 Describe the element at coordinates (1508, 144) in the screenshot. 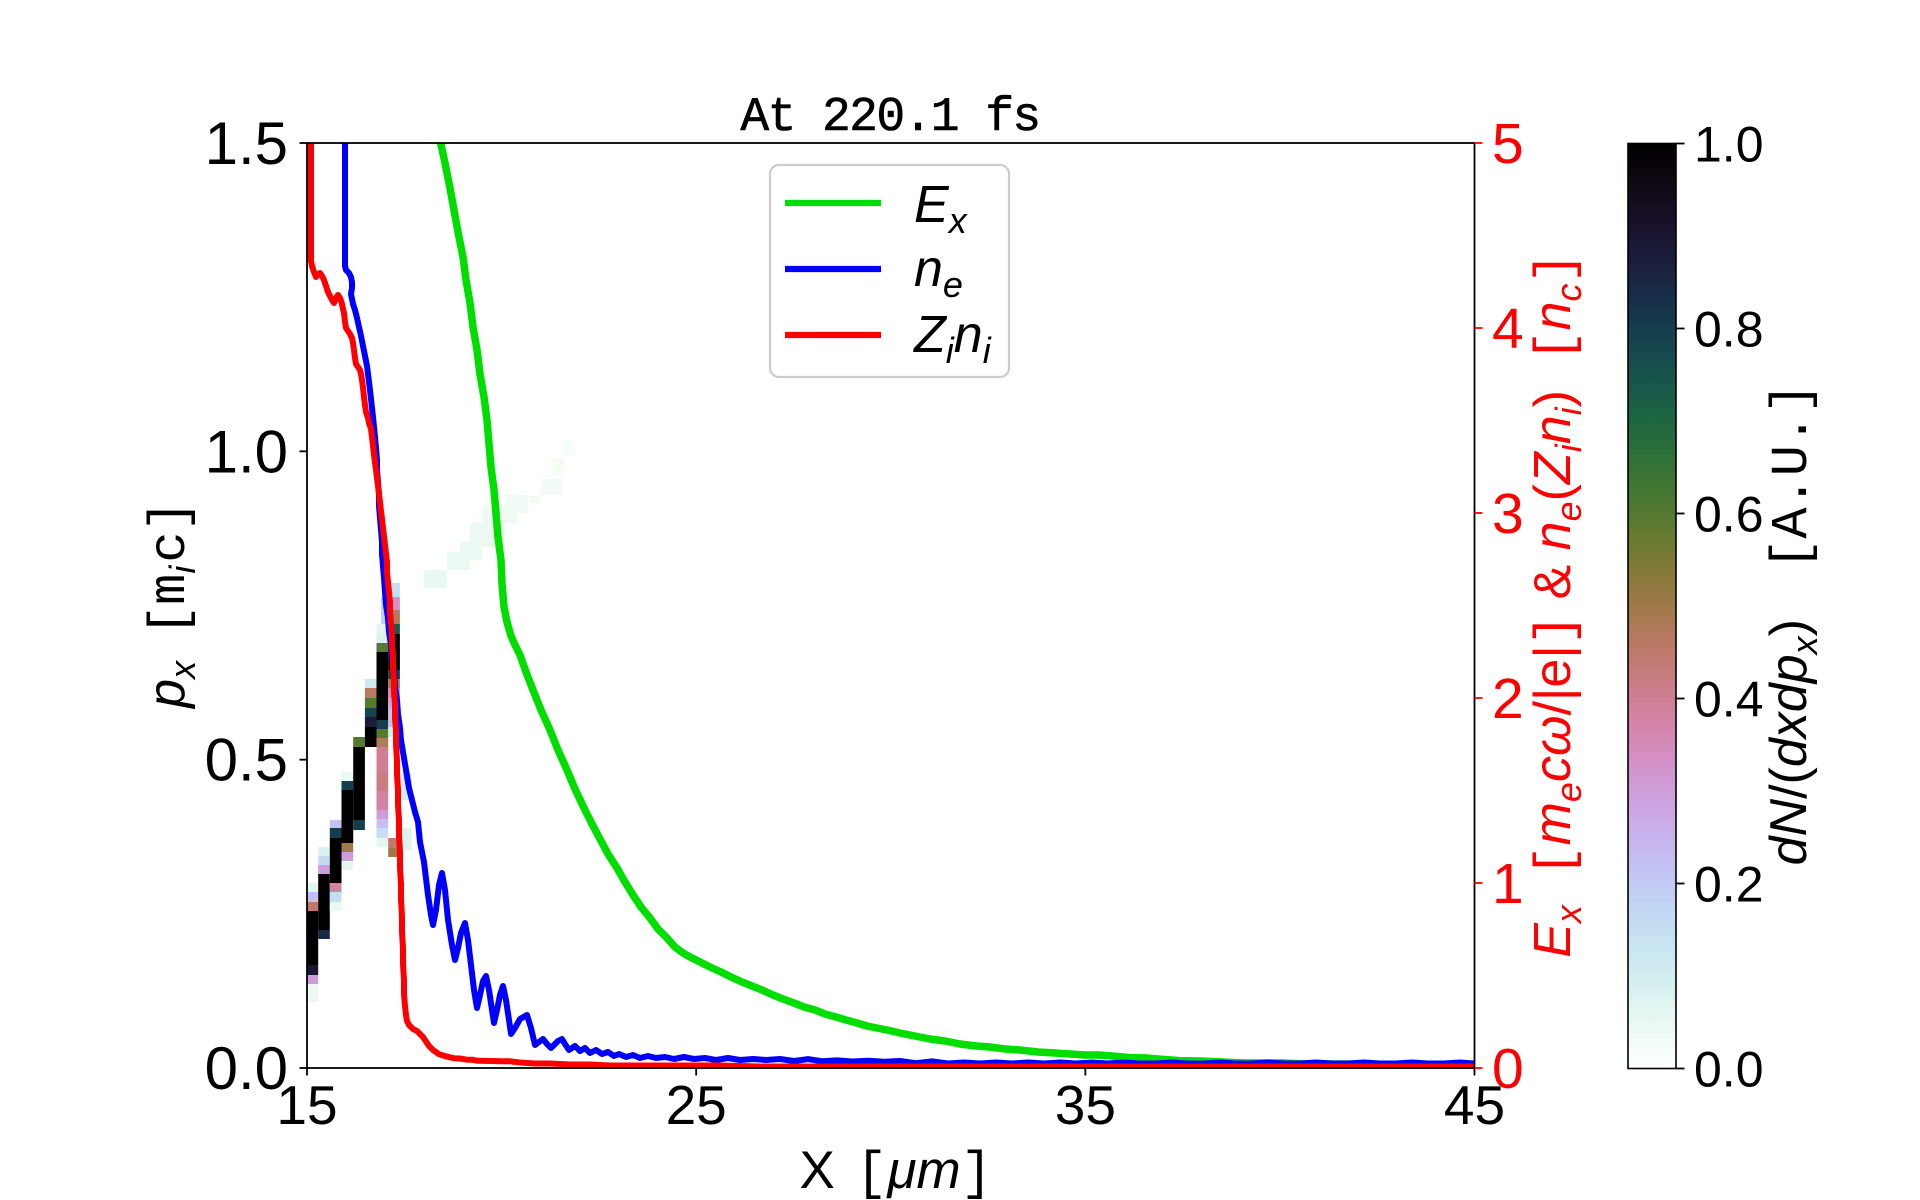

I see `svg-text: 5` at that location.